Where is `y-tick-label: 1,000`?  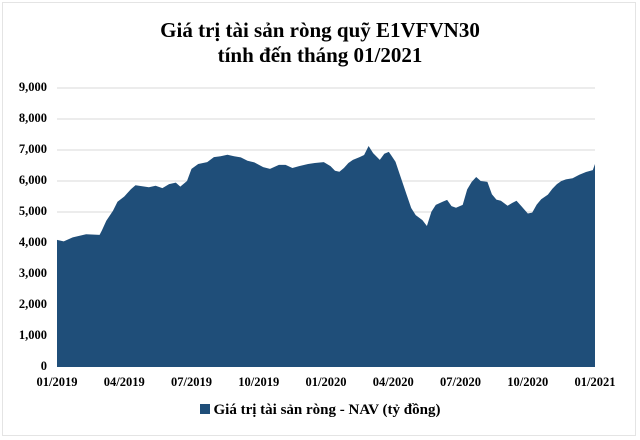
y-tick-label: 1,000 is located at coordinates (32, 335).